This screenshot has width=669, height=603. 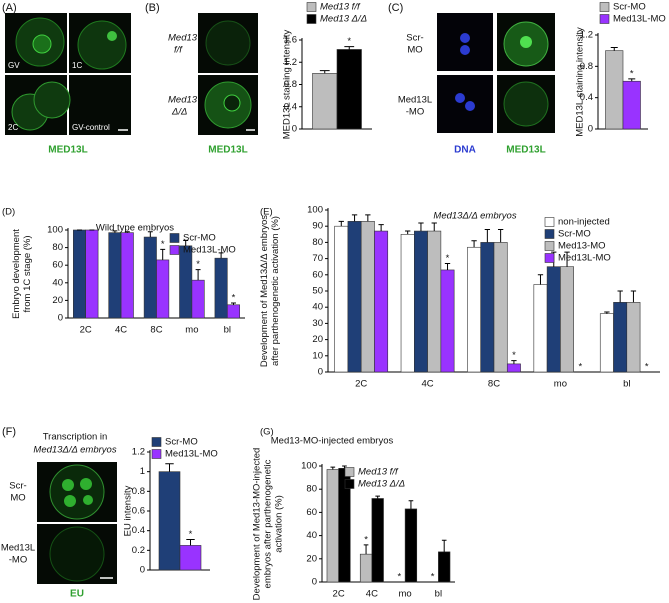 What do you see at coordinates (13, 127) in the screenshot?
I see `tile-label: 2C` at bounding box center [13, 127].